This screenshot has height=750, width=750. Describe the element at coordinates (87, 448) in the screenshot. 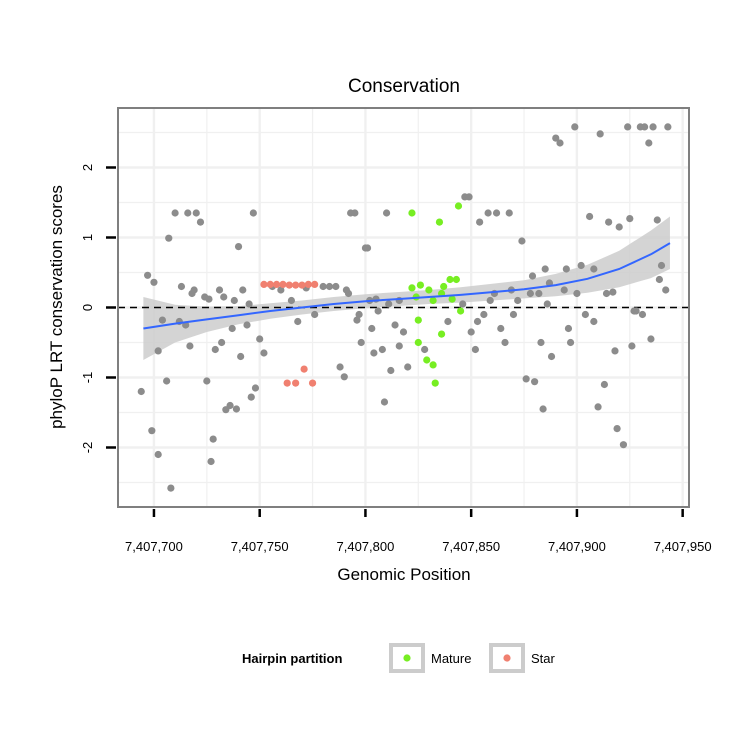

I see `y-tick-label: -2` at that location.